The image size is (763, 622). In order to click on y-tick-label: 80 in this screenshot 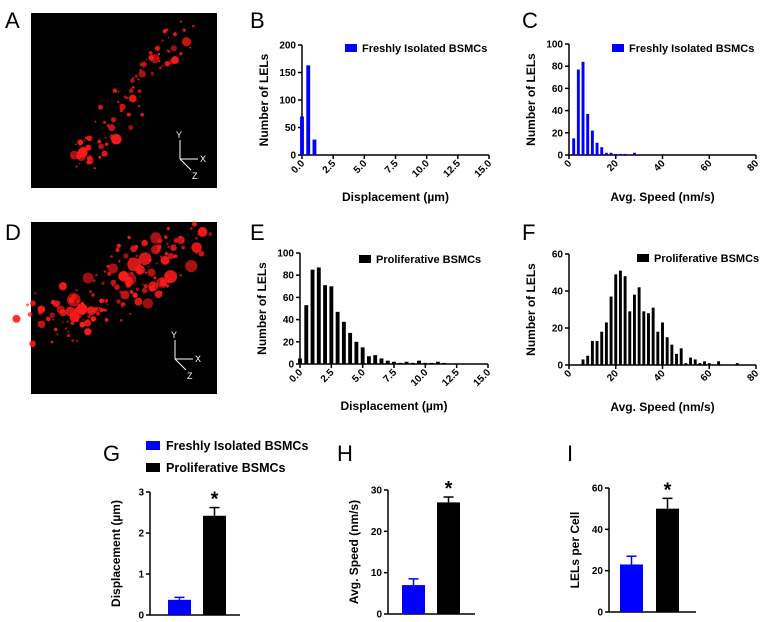, I will do `click(558, 67)`.